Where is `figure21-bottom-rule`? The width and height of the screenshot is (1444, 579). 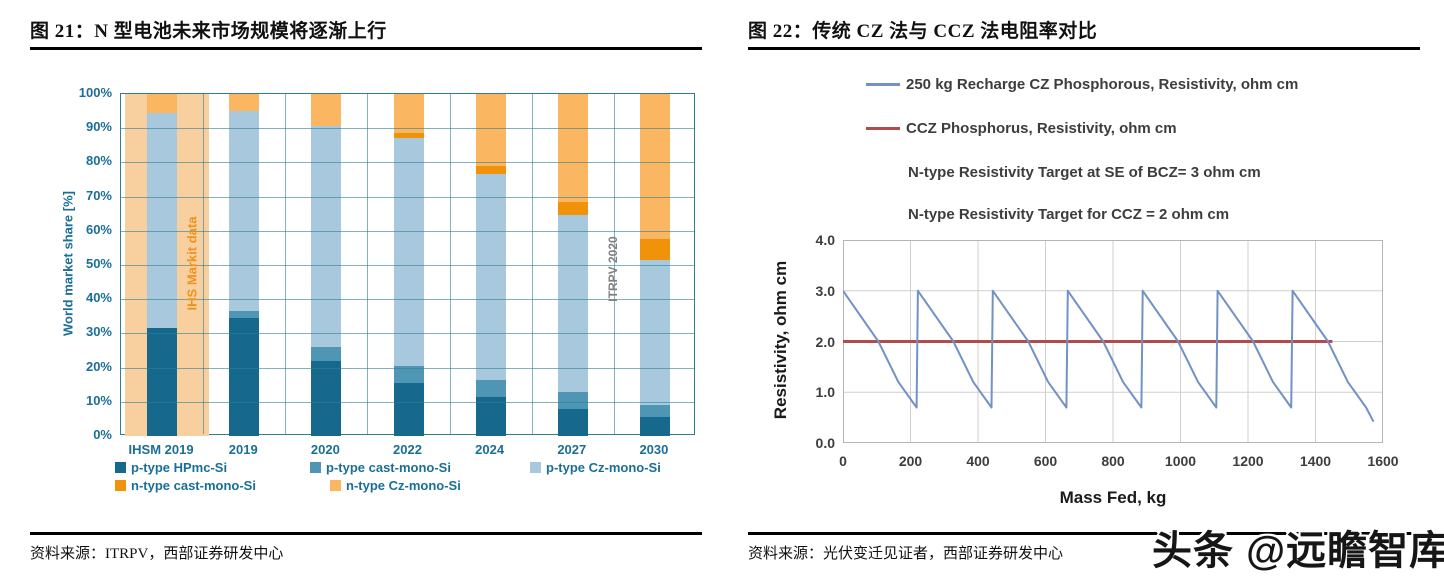
figure21-bottom-rule is located at coordinates (366, 533).